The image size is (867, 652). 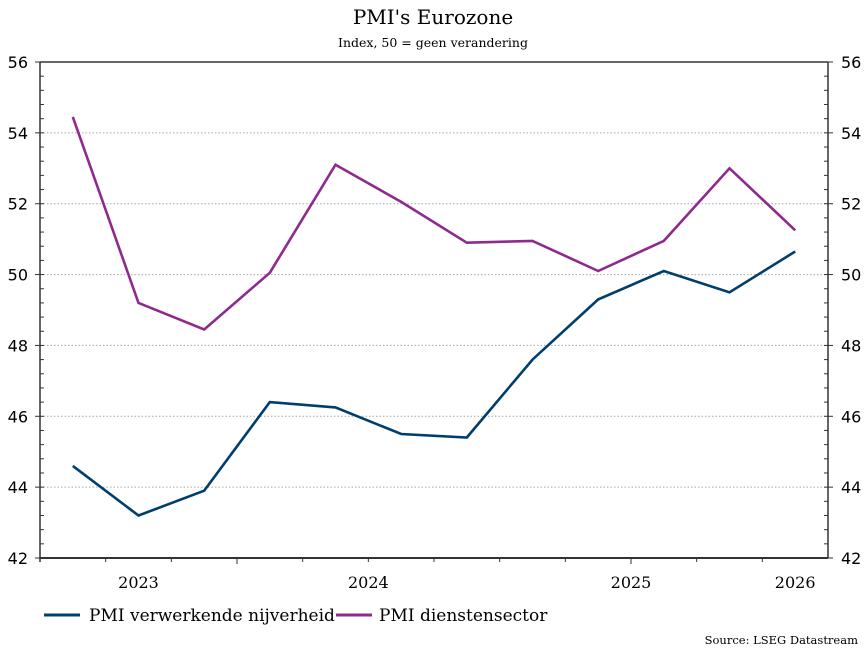 What do you see at coordinates (18, 416) in the screenshot?
I see `y-tick-label-left: 46` at bounding box center [18, 416].